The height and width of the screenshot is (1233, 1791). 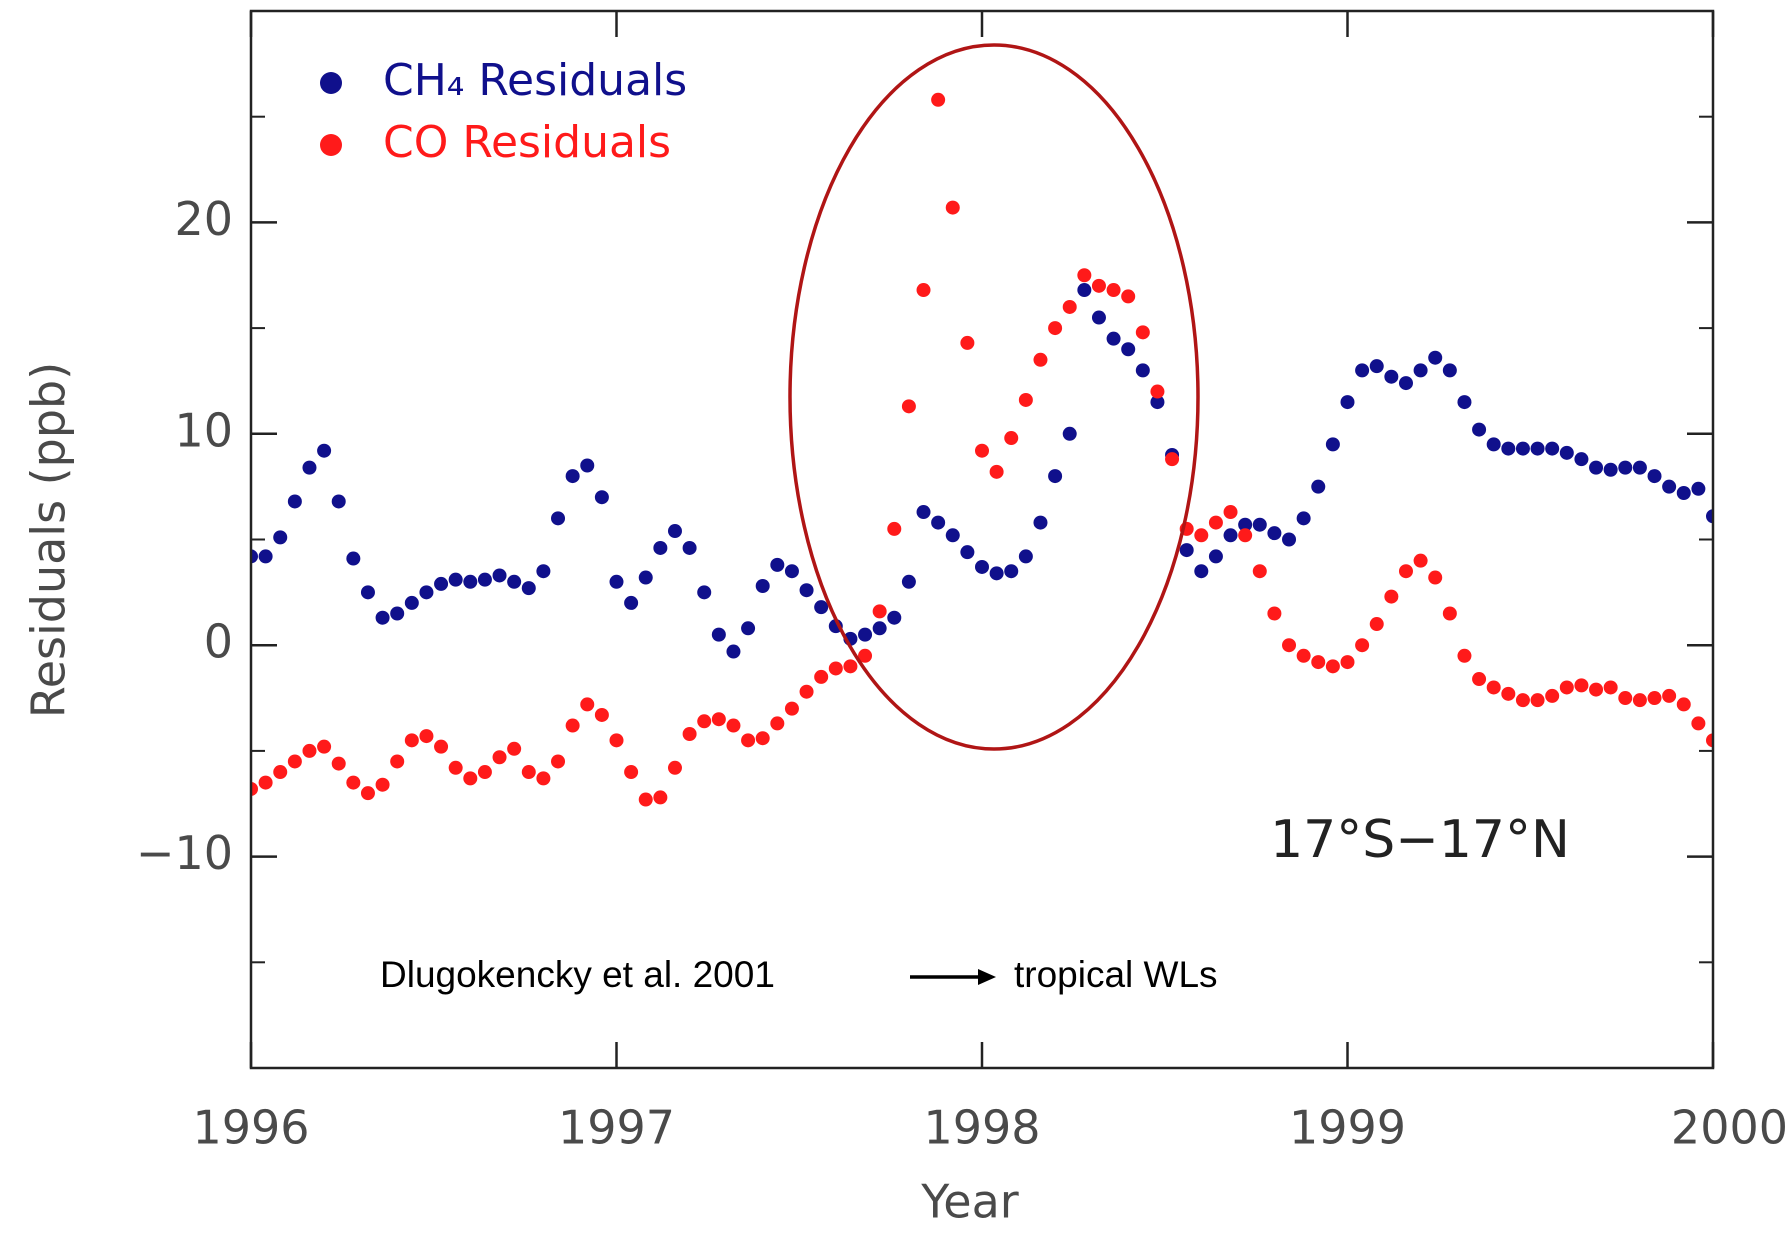 I want to click on y-axis-title: Residuals (ppb), so click(x=49, y=540).